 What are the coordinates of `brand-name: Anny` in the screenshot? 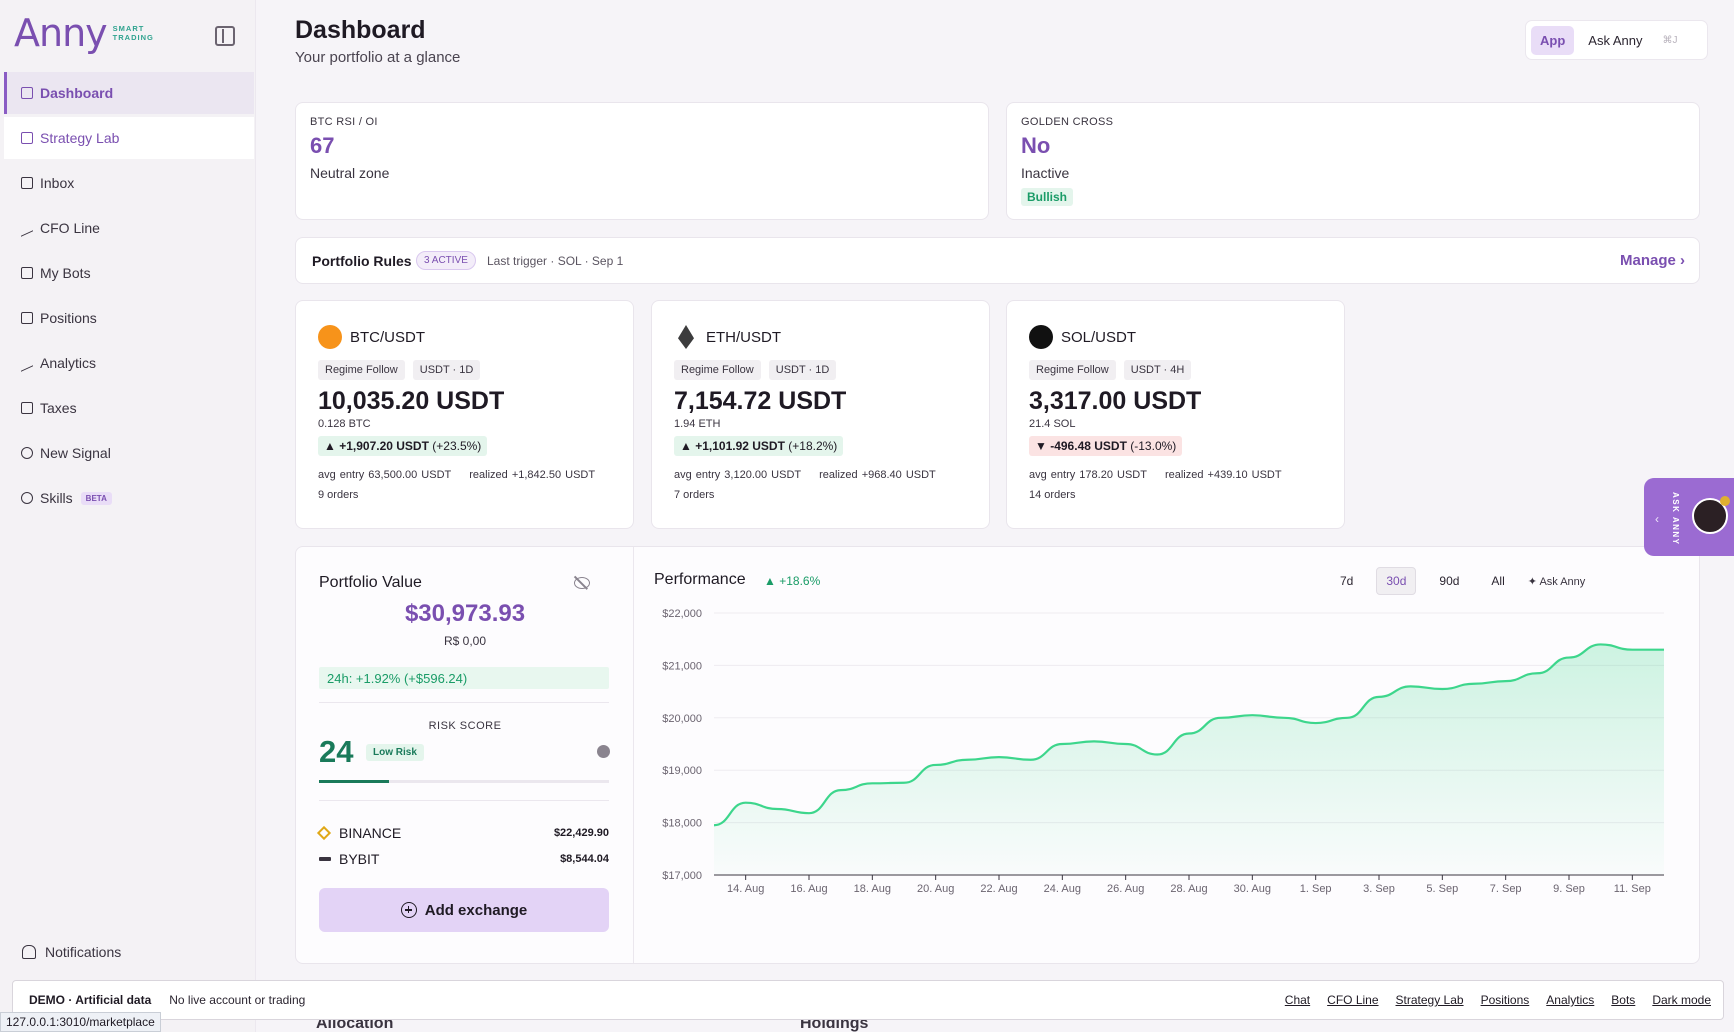 It's located at (61, 33).